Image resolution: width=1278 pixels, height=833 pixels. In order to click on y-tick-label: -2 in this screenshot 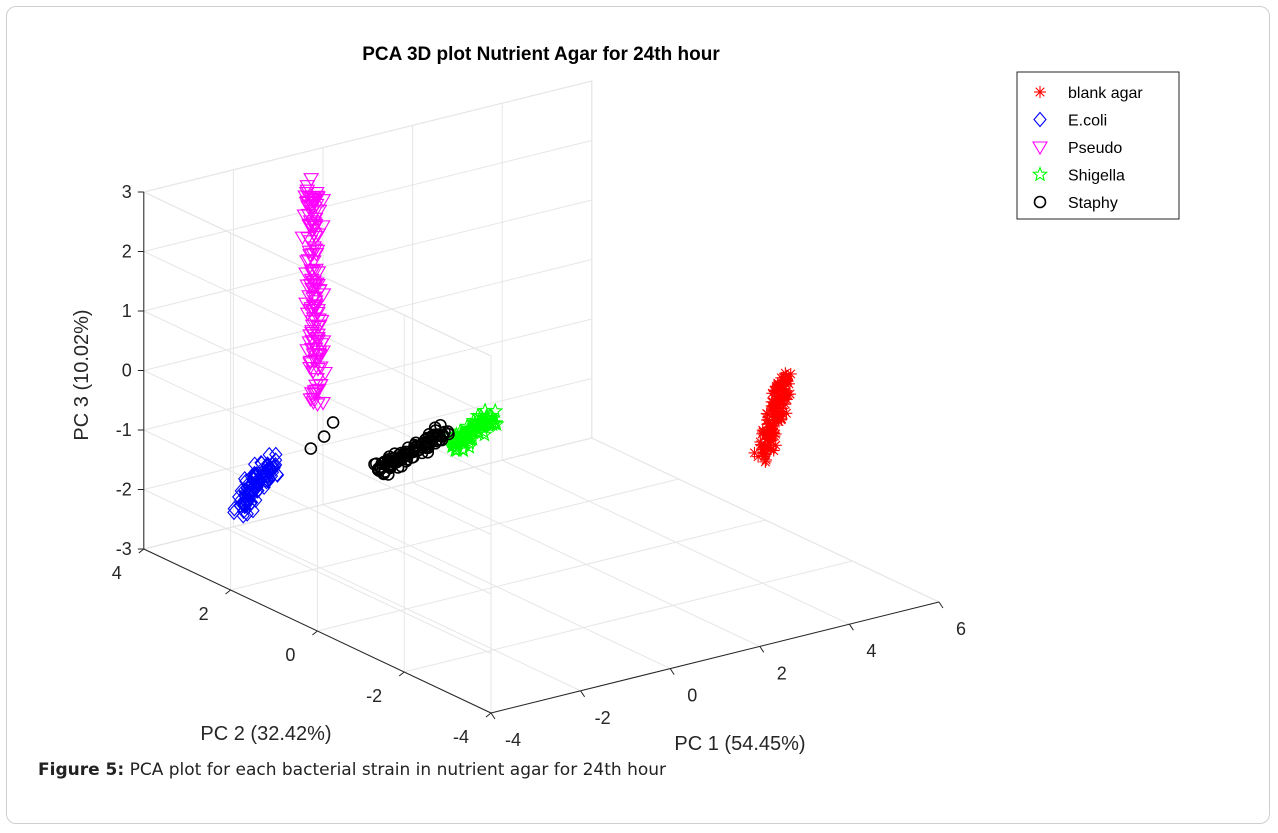, I will do `click(374, 696)`.